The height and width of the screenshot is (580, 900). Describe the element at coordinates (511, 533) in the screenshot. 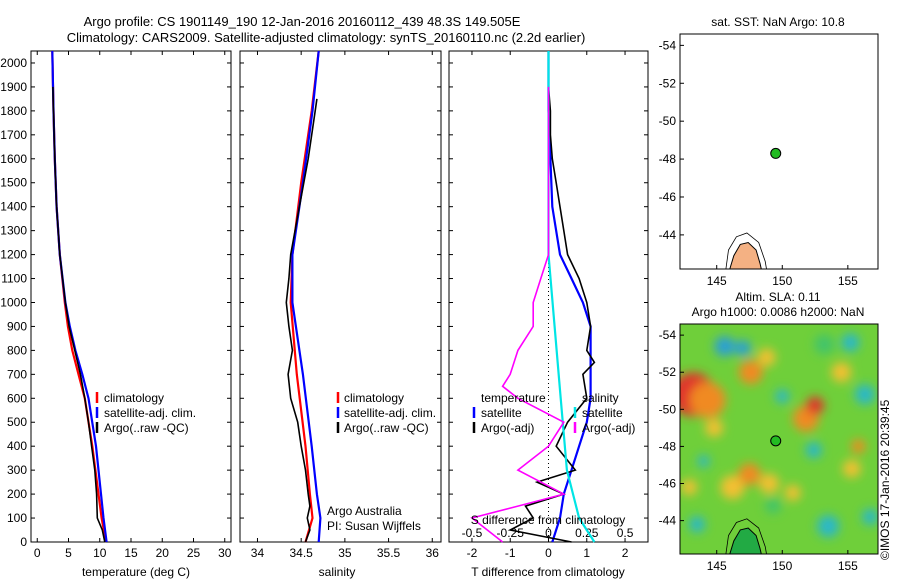

I see `diff-xtick-top--0.25: -0.25` at that location.